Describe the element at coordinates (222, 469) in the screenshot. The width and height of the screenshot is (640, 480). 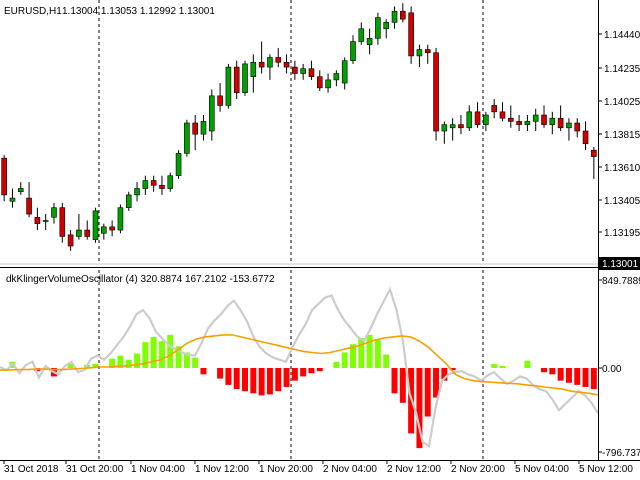
I see `time-tick-label: 1 Nov 12:00` at that location.